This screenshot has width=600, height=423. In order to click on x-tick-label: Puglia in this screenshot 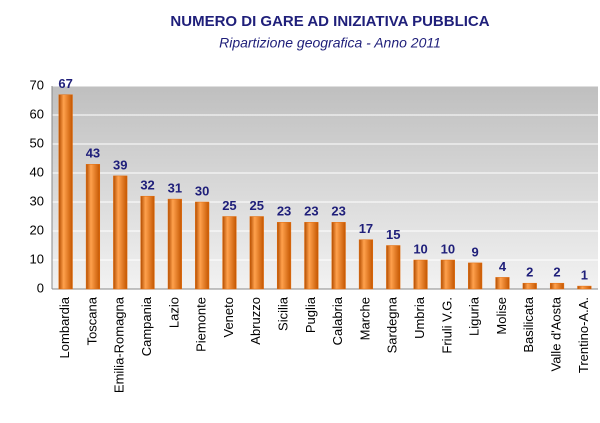, I will do `click(310, 314)`.